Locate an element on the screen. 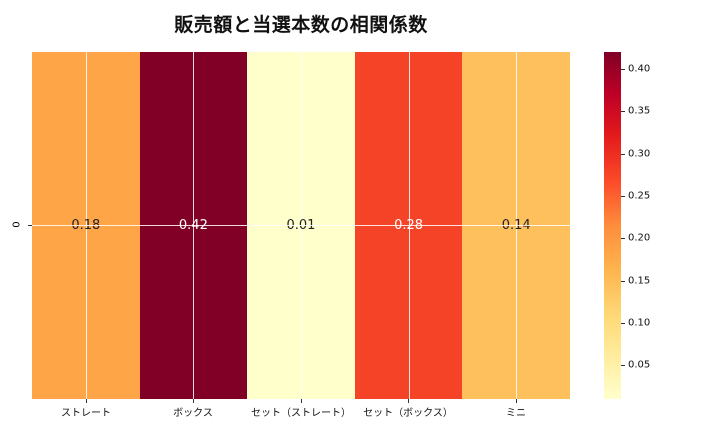 Image resolution: width=720 pixels, height=432 pixels. x-tick-label: ミニ is located at coordinates (516, 413).